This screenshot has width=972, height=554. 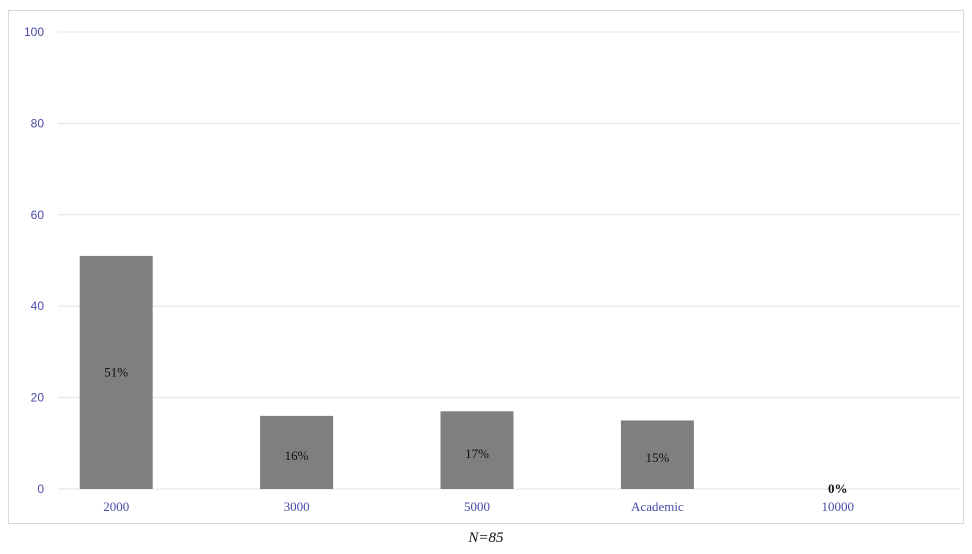 I want to click on x-axis-ticks: 2000 3000 5000 Academic 10000, so click(x=478, y=506).